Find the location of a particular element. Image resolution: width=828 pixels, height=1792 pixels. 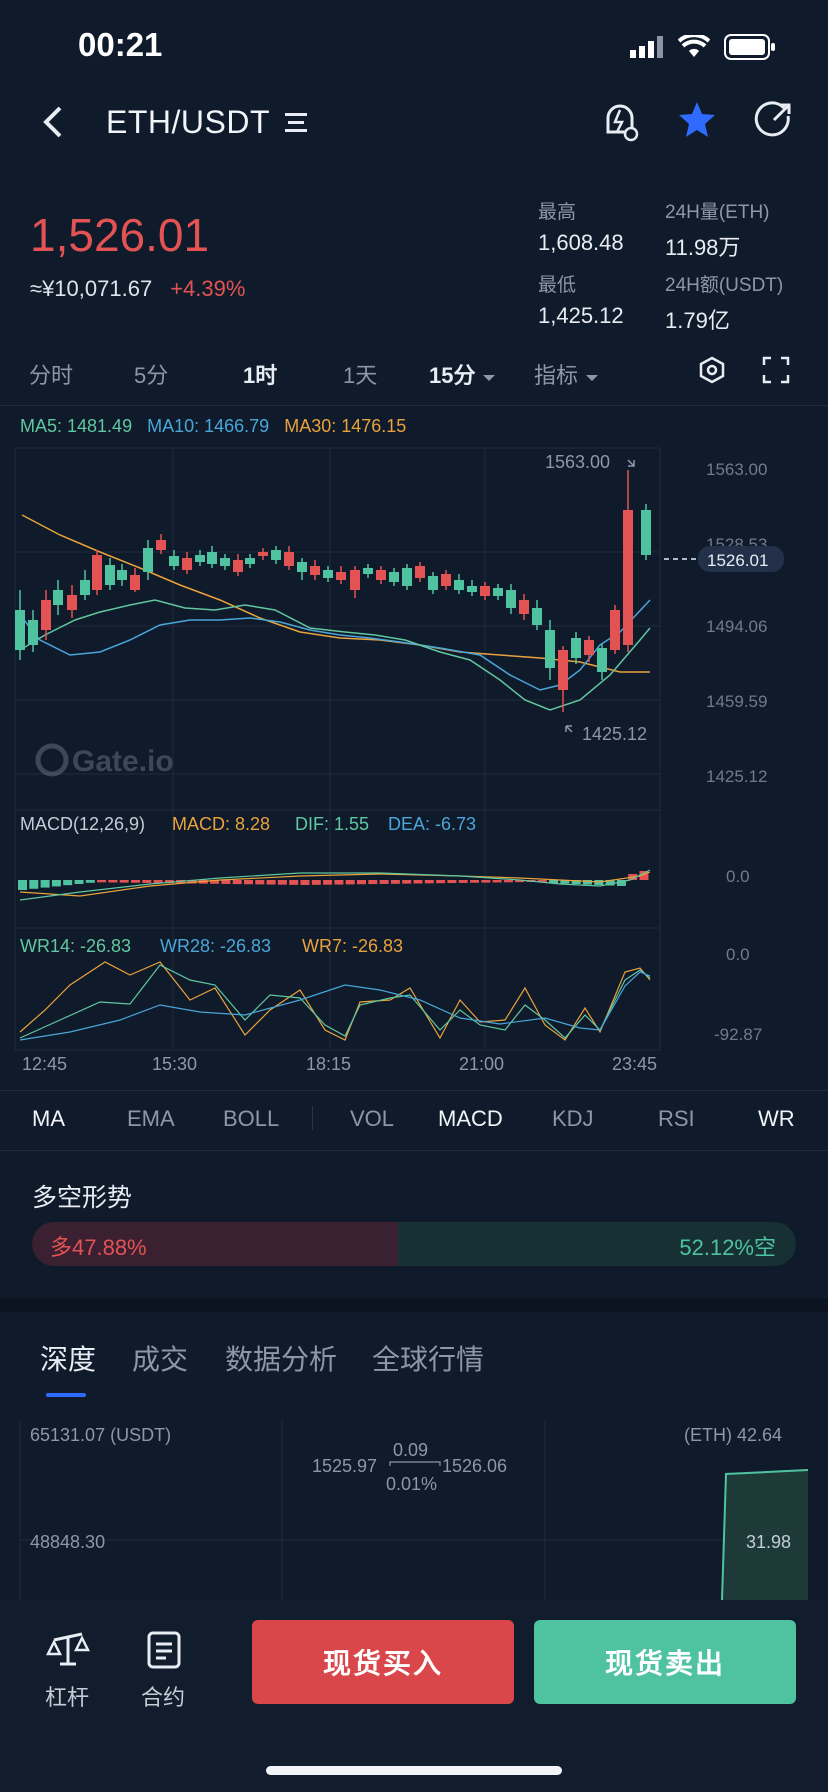

axis-tick: 1425.12 is located at coordinates (736, 776).